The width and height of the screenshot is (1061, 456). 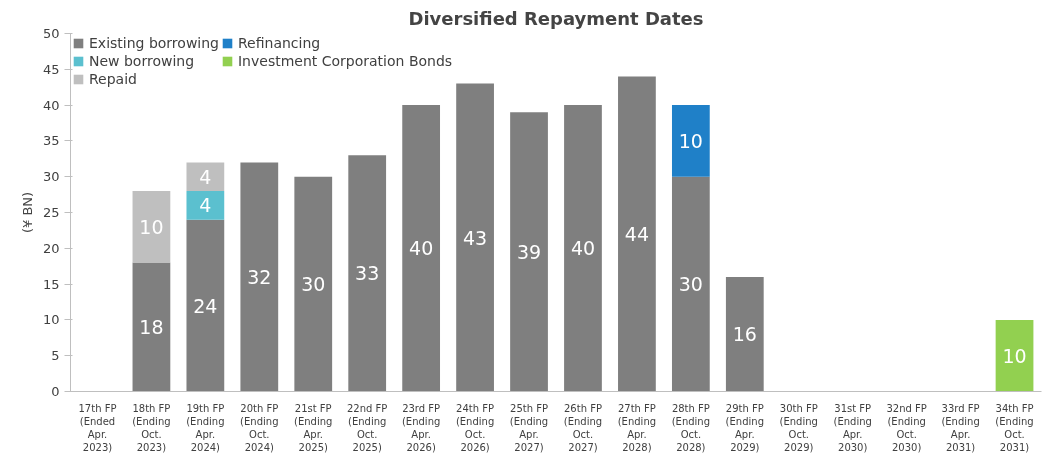 What do you see at coordinates (279, 43) in the screenshot?
I see `legend-label: Refinancing` at bounding box center [279, 43].